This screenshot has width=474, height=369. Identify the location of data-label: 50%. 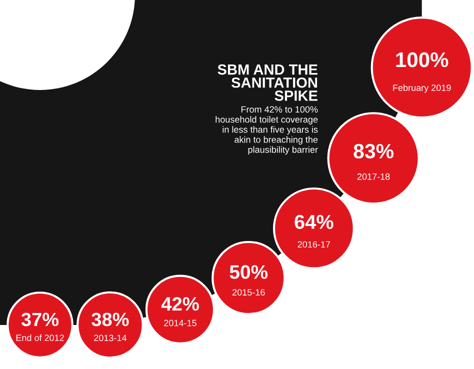
(249, 272).